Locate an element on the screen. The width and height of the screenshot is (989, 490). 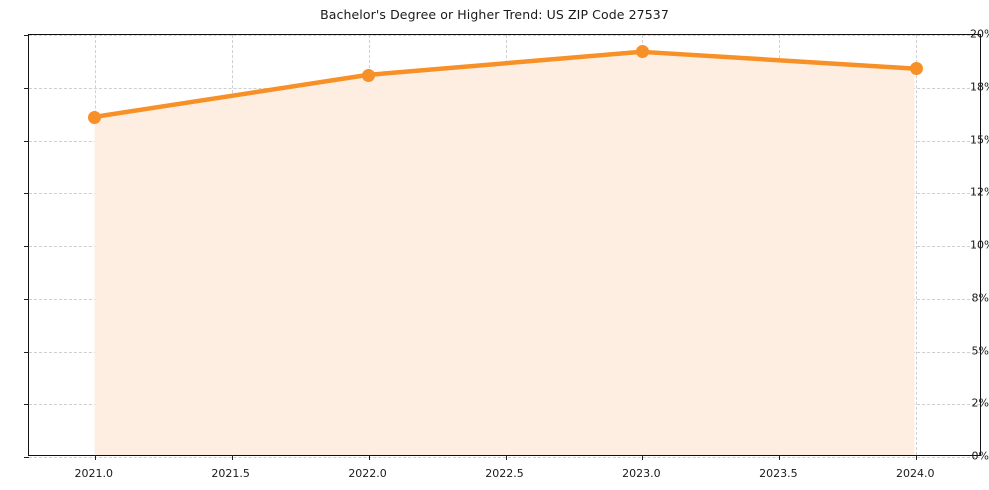
trend-line is located at coordinates (504, 84).